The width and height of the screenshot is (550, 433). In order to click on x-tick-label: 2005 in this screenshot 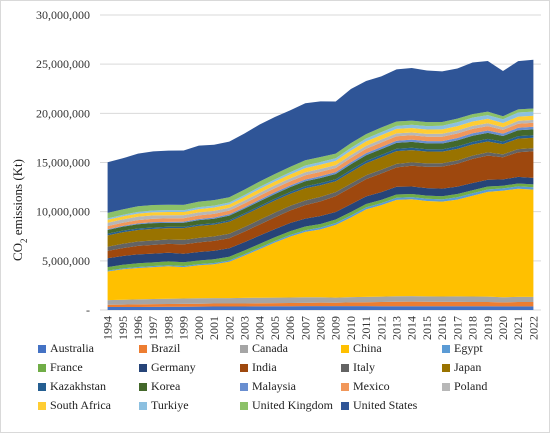, I will do `click(275, 328)`.